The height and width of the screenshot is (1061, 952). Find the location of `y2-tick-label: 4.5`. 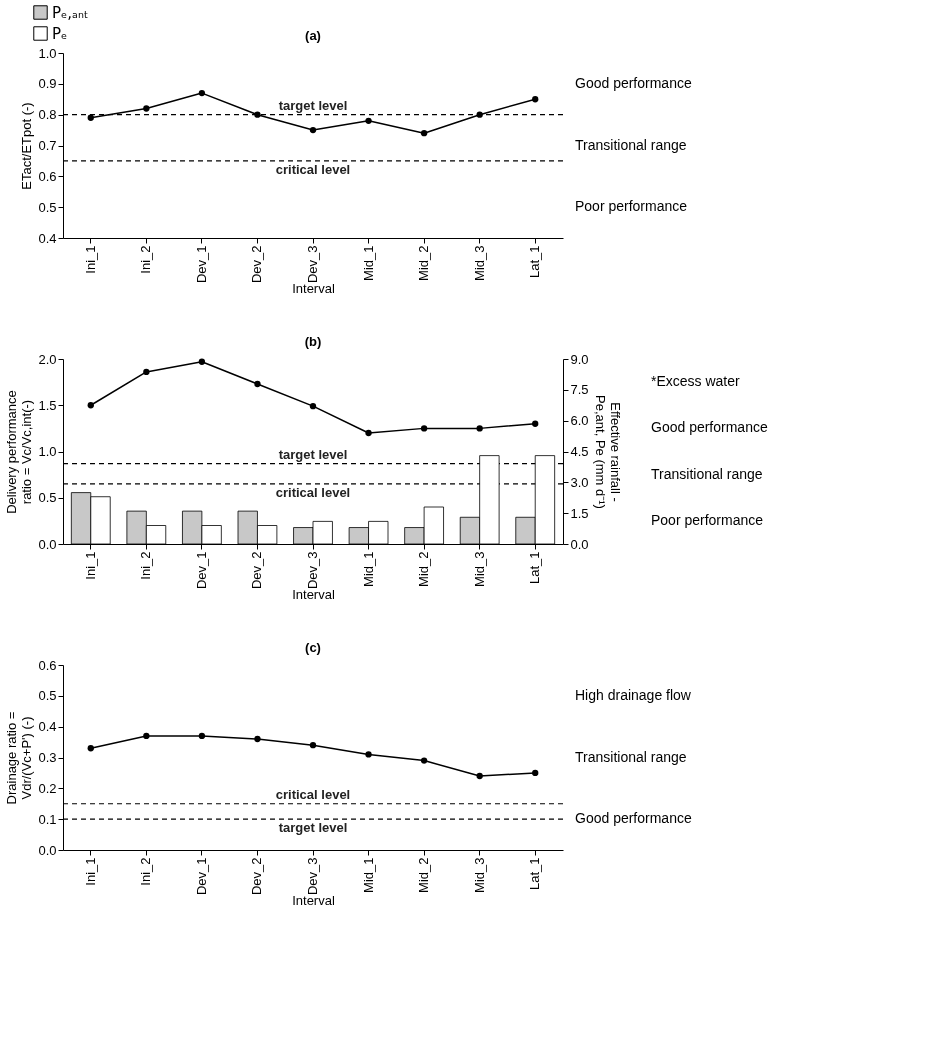

y2-tick-label: 4.5 is located at coordinates (579, 451).